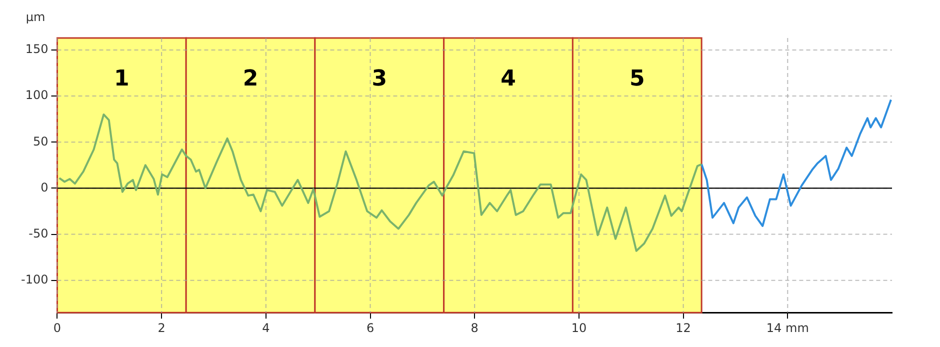 Image resolution: width=940 pixels, height=347 pixels. I want to click on y-tick-label: 50, so click(40, 141).